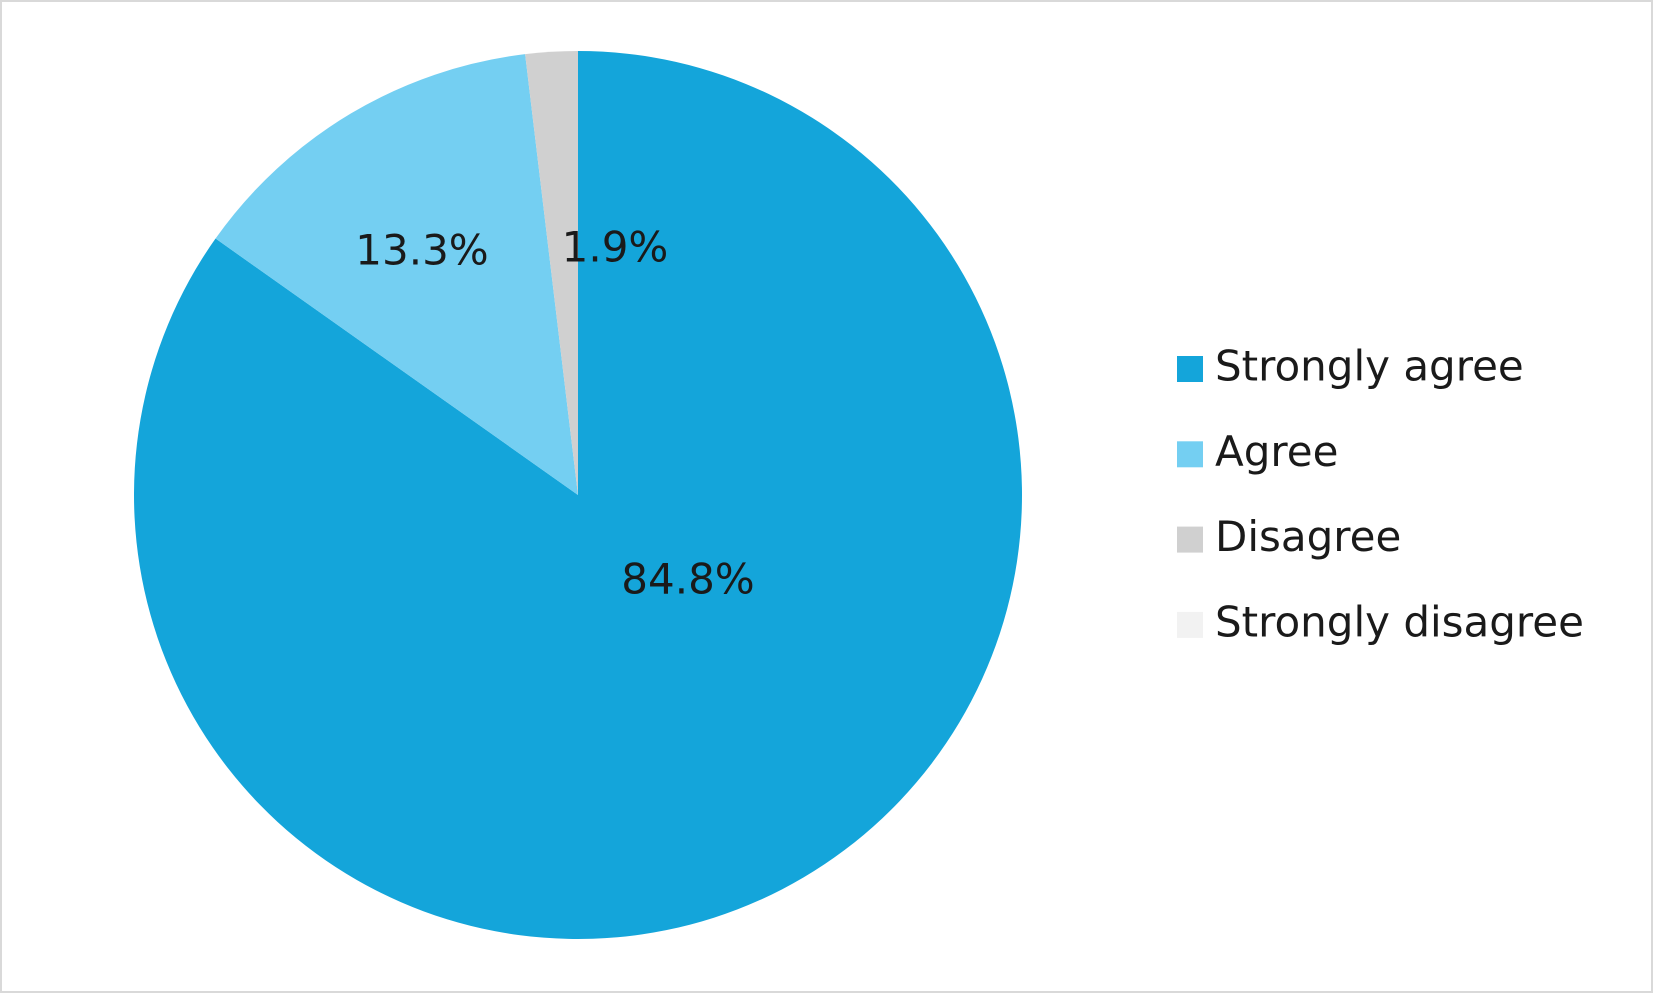  Describe the element at coordinates (615, 247) in the screenshot. I see `data-label: 1.9%` at that location.